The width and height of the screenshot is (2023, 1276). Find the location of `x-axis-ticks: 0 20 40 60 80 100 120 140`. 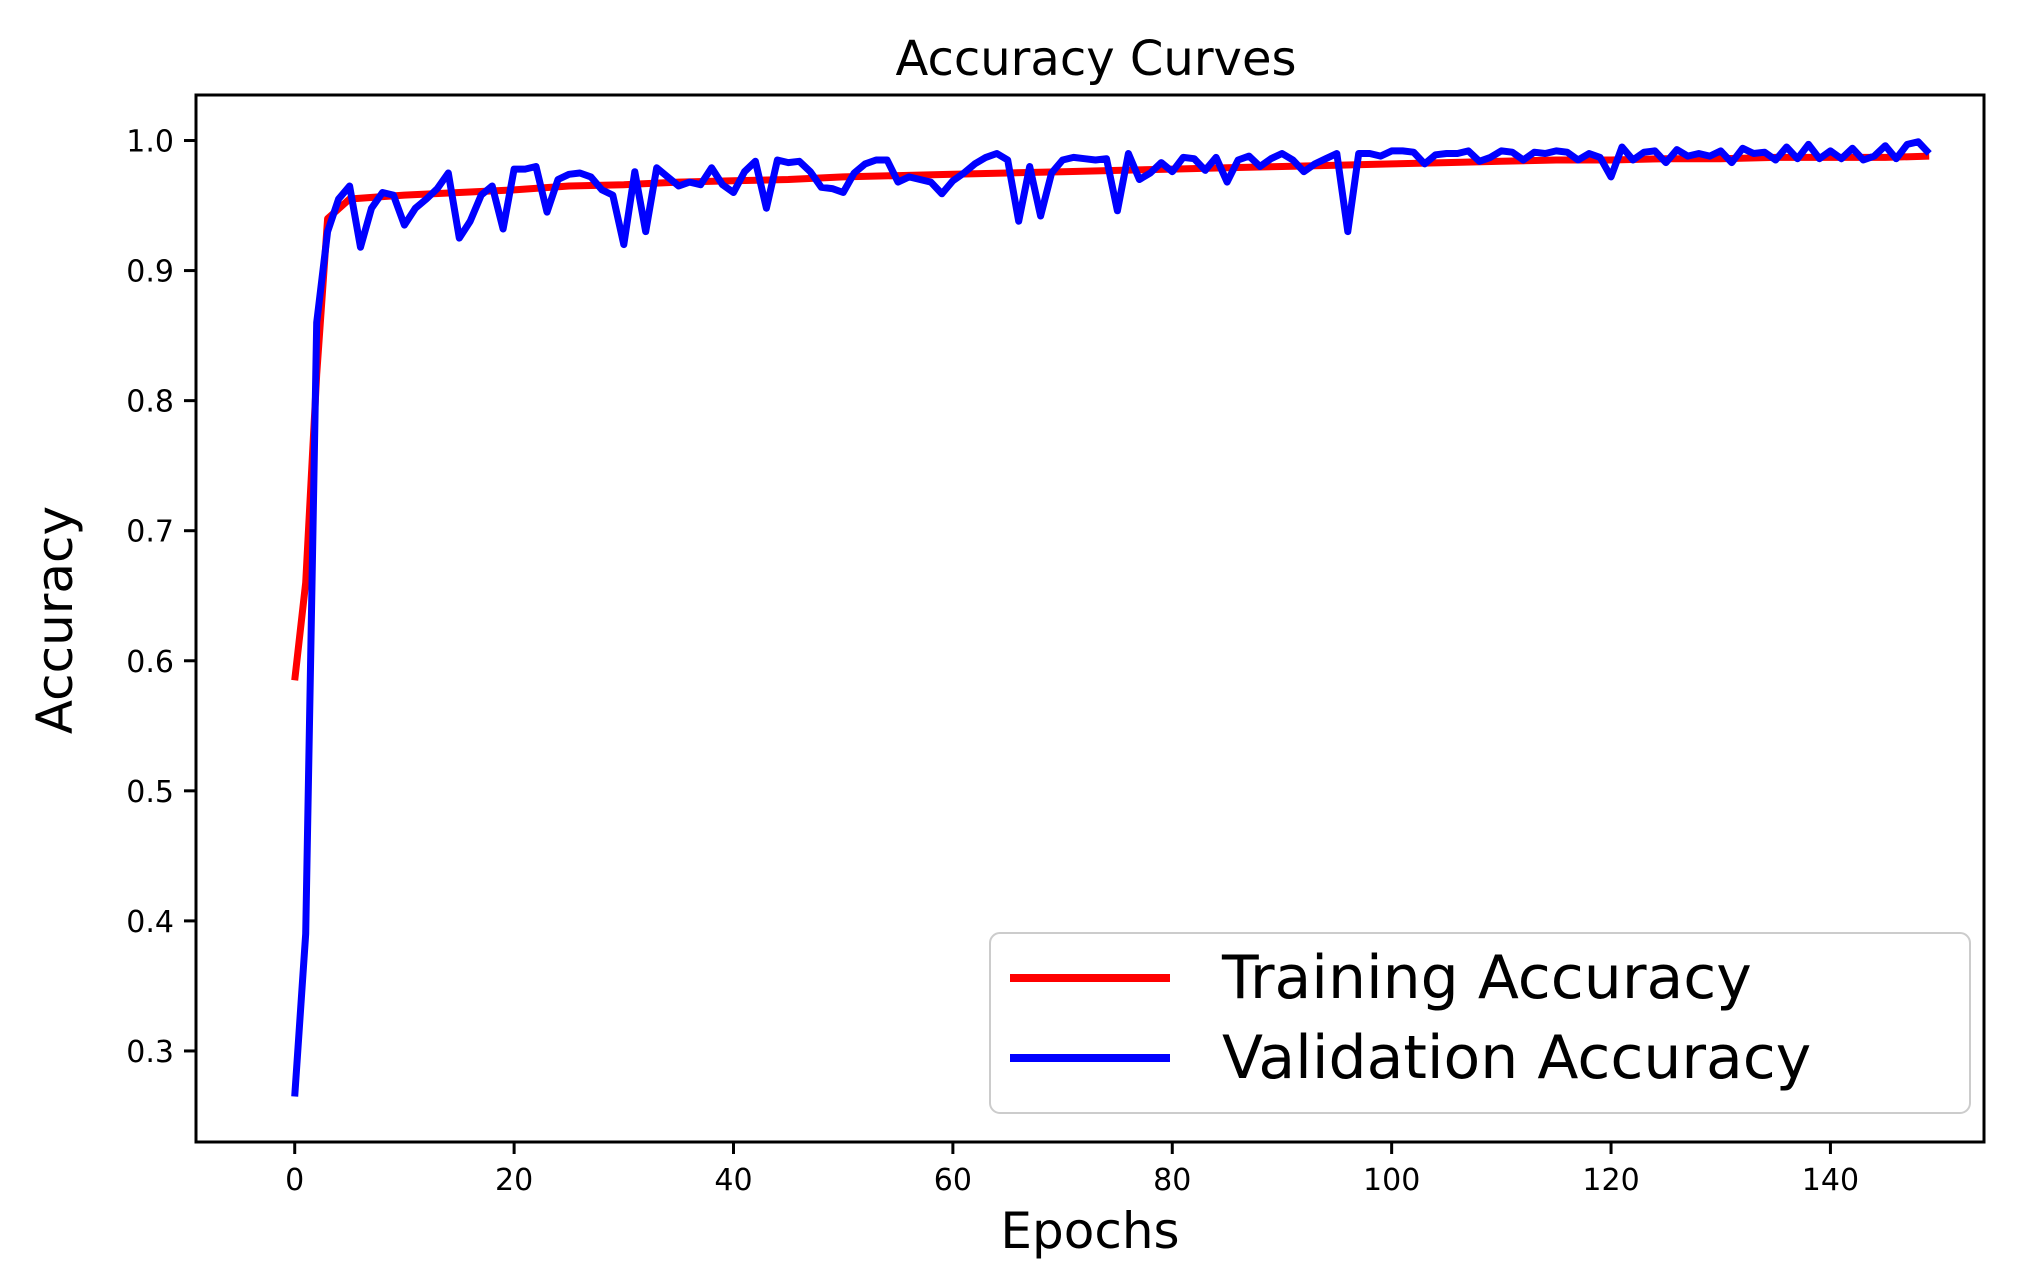

x-axis-ticks: 0 20 40 60 80 100 120 140 is located at coordinates (1072, 1170).